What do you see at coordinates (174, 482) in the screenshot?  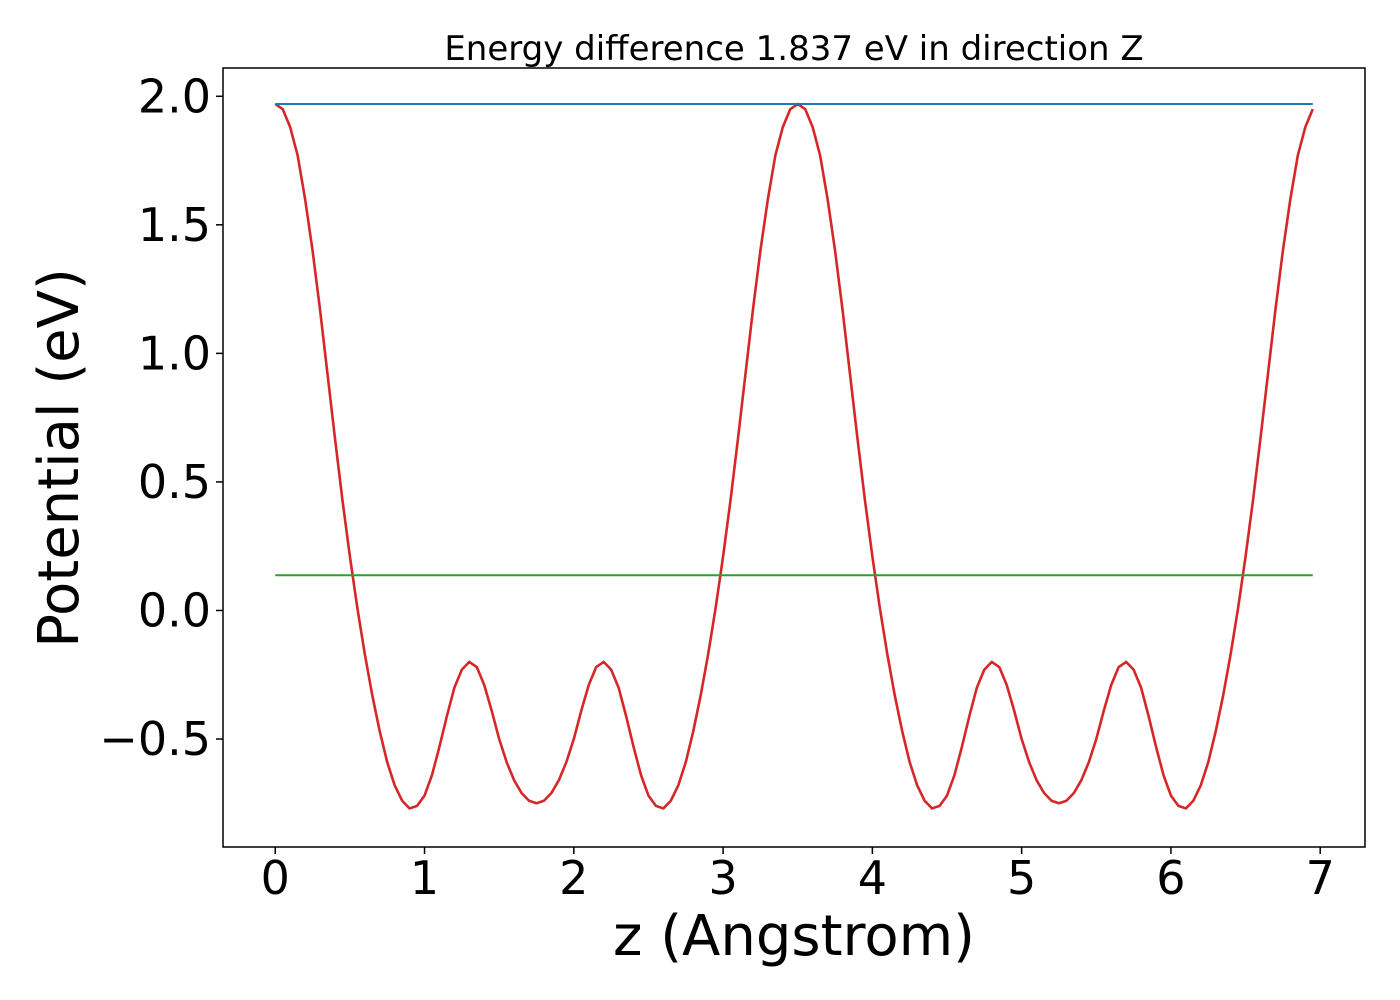 I see `y-tick-label: 0.5` at bounding box center [174, 482].